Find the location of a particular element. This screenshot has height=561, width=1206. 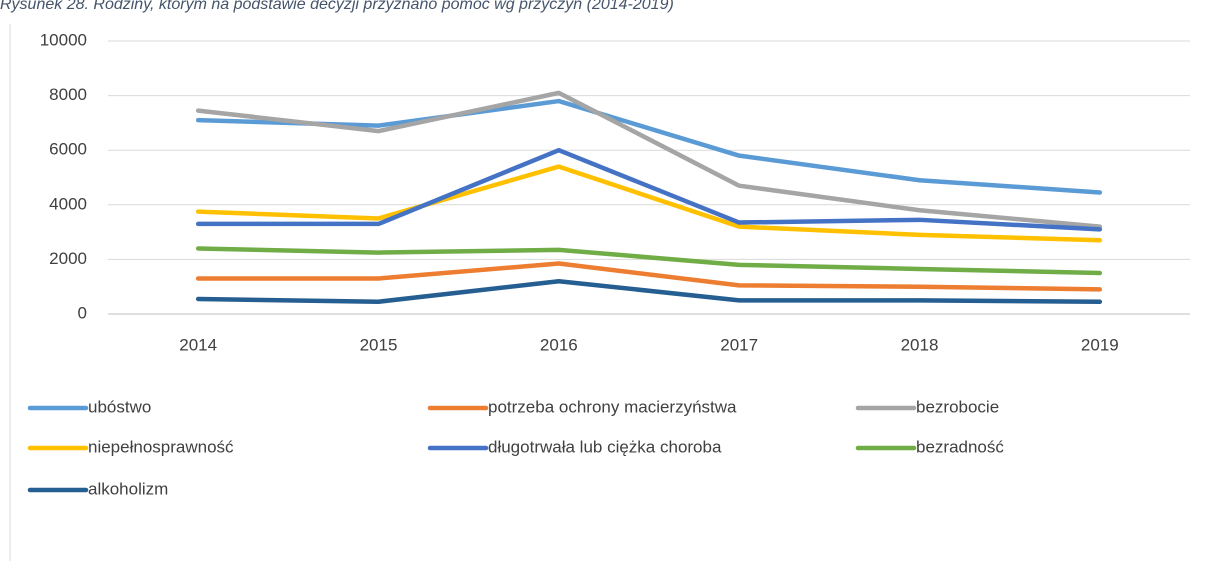

legend-label: długotrwała lub ciężka choroba is located at coordinates (605, 446).